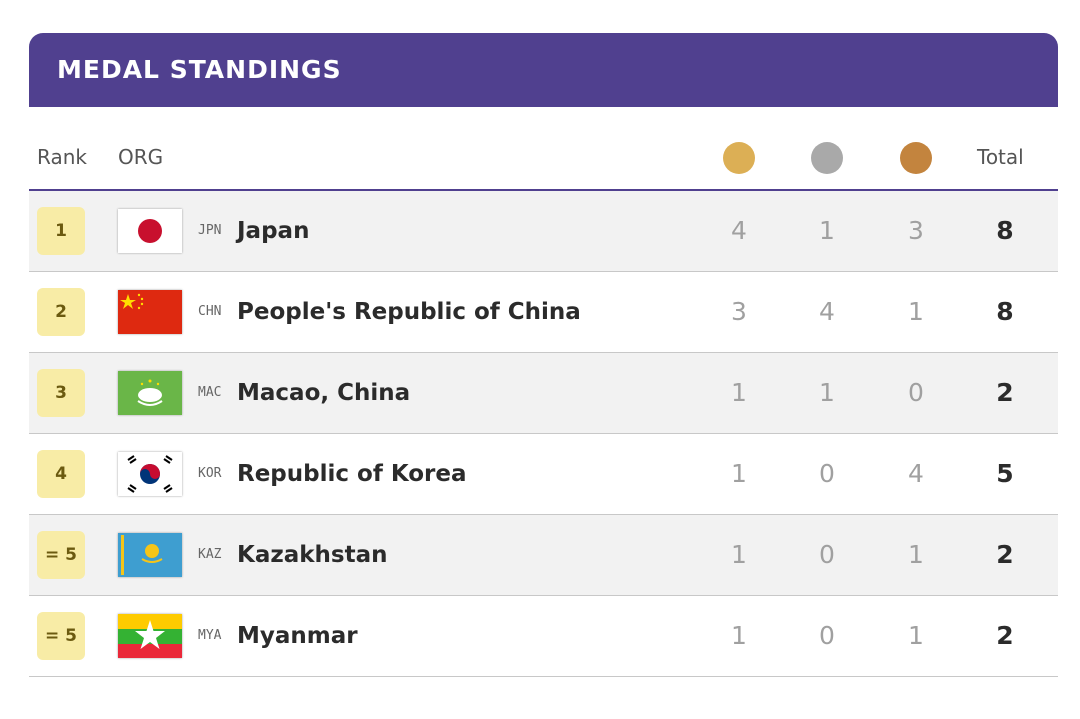  Describe the element at coordinates (916, 158) in the screenshot. I see `bronze-icon` at that location.